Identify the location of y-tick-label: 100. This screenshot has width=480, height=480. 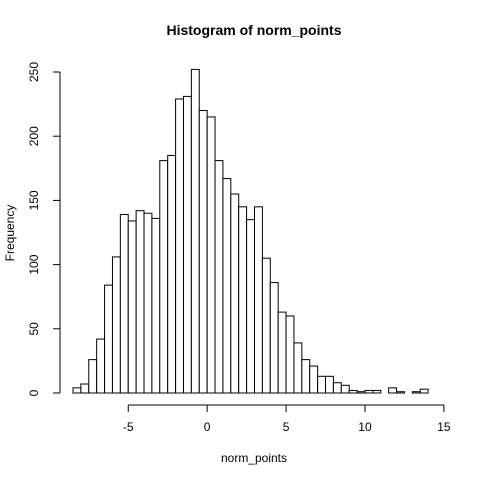
(34, 264).